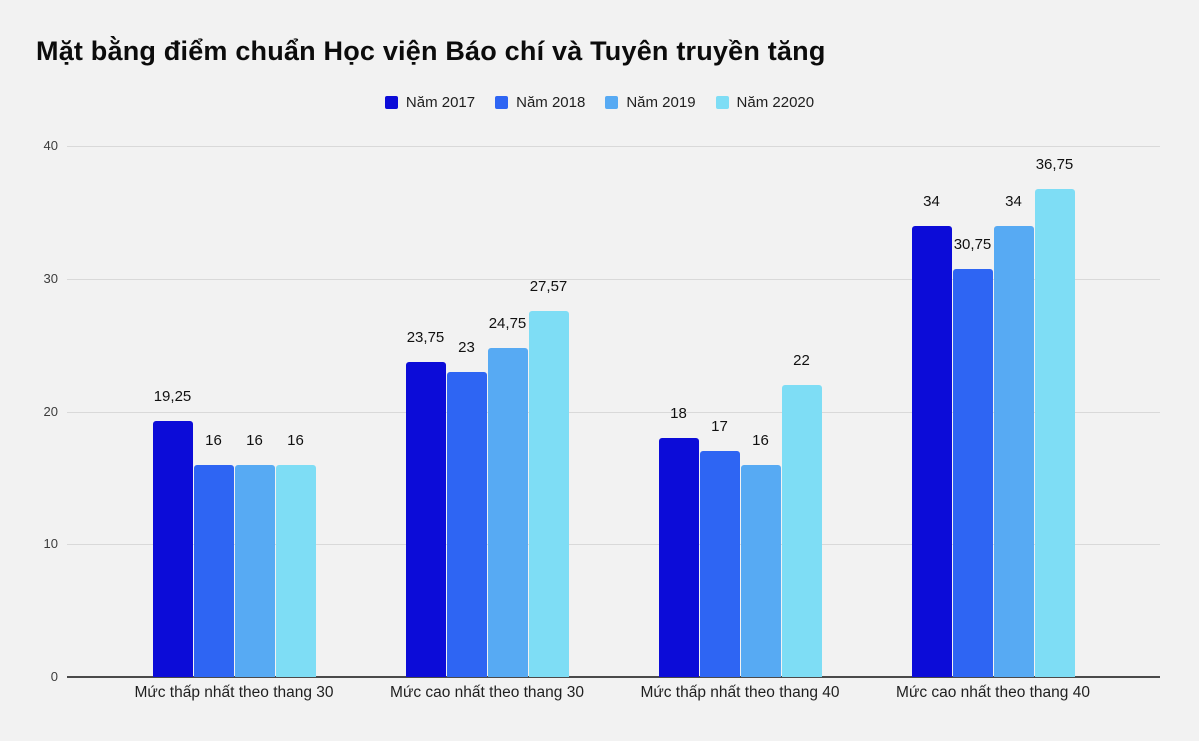  What do you see at coordinates (972, 472) in the screenshot?
I see `bar-năm-2018-group4` at bounding box center [972, 472].